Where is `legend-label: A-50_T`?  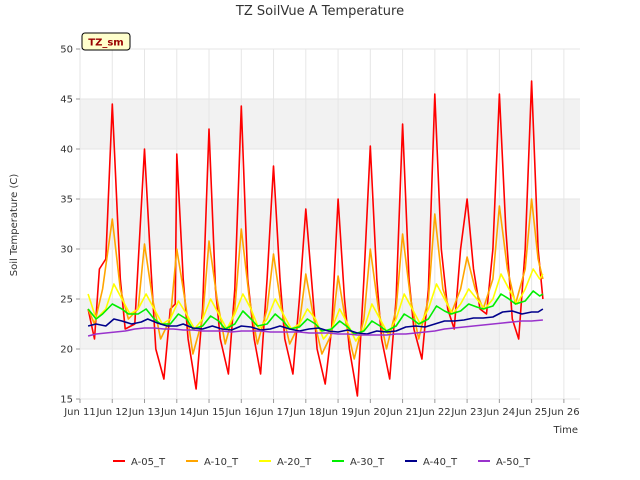
legend-label: A-50_T is located at coordinates (513, 462).